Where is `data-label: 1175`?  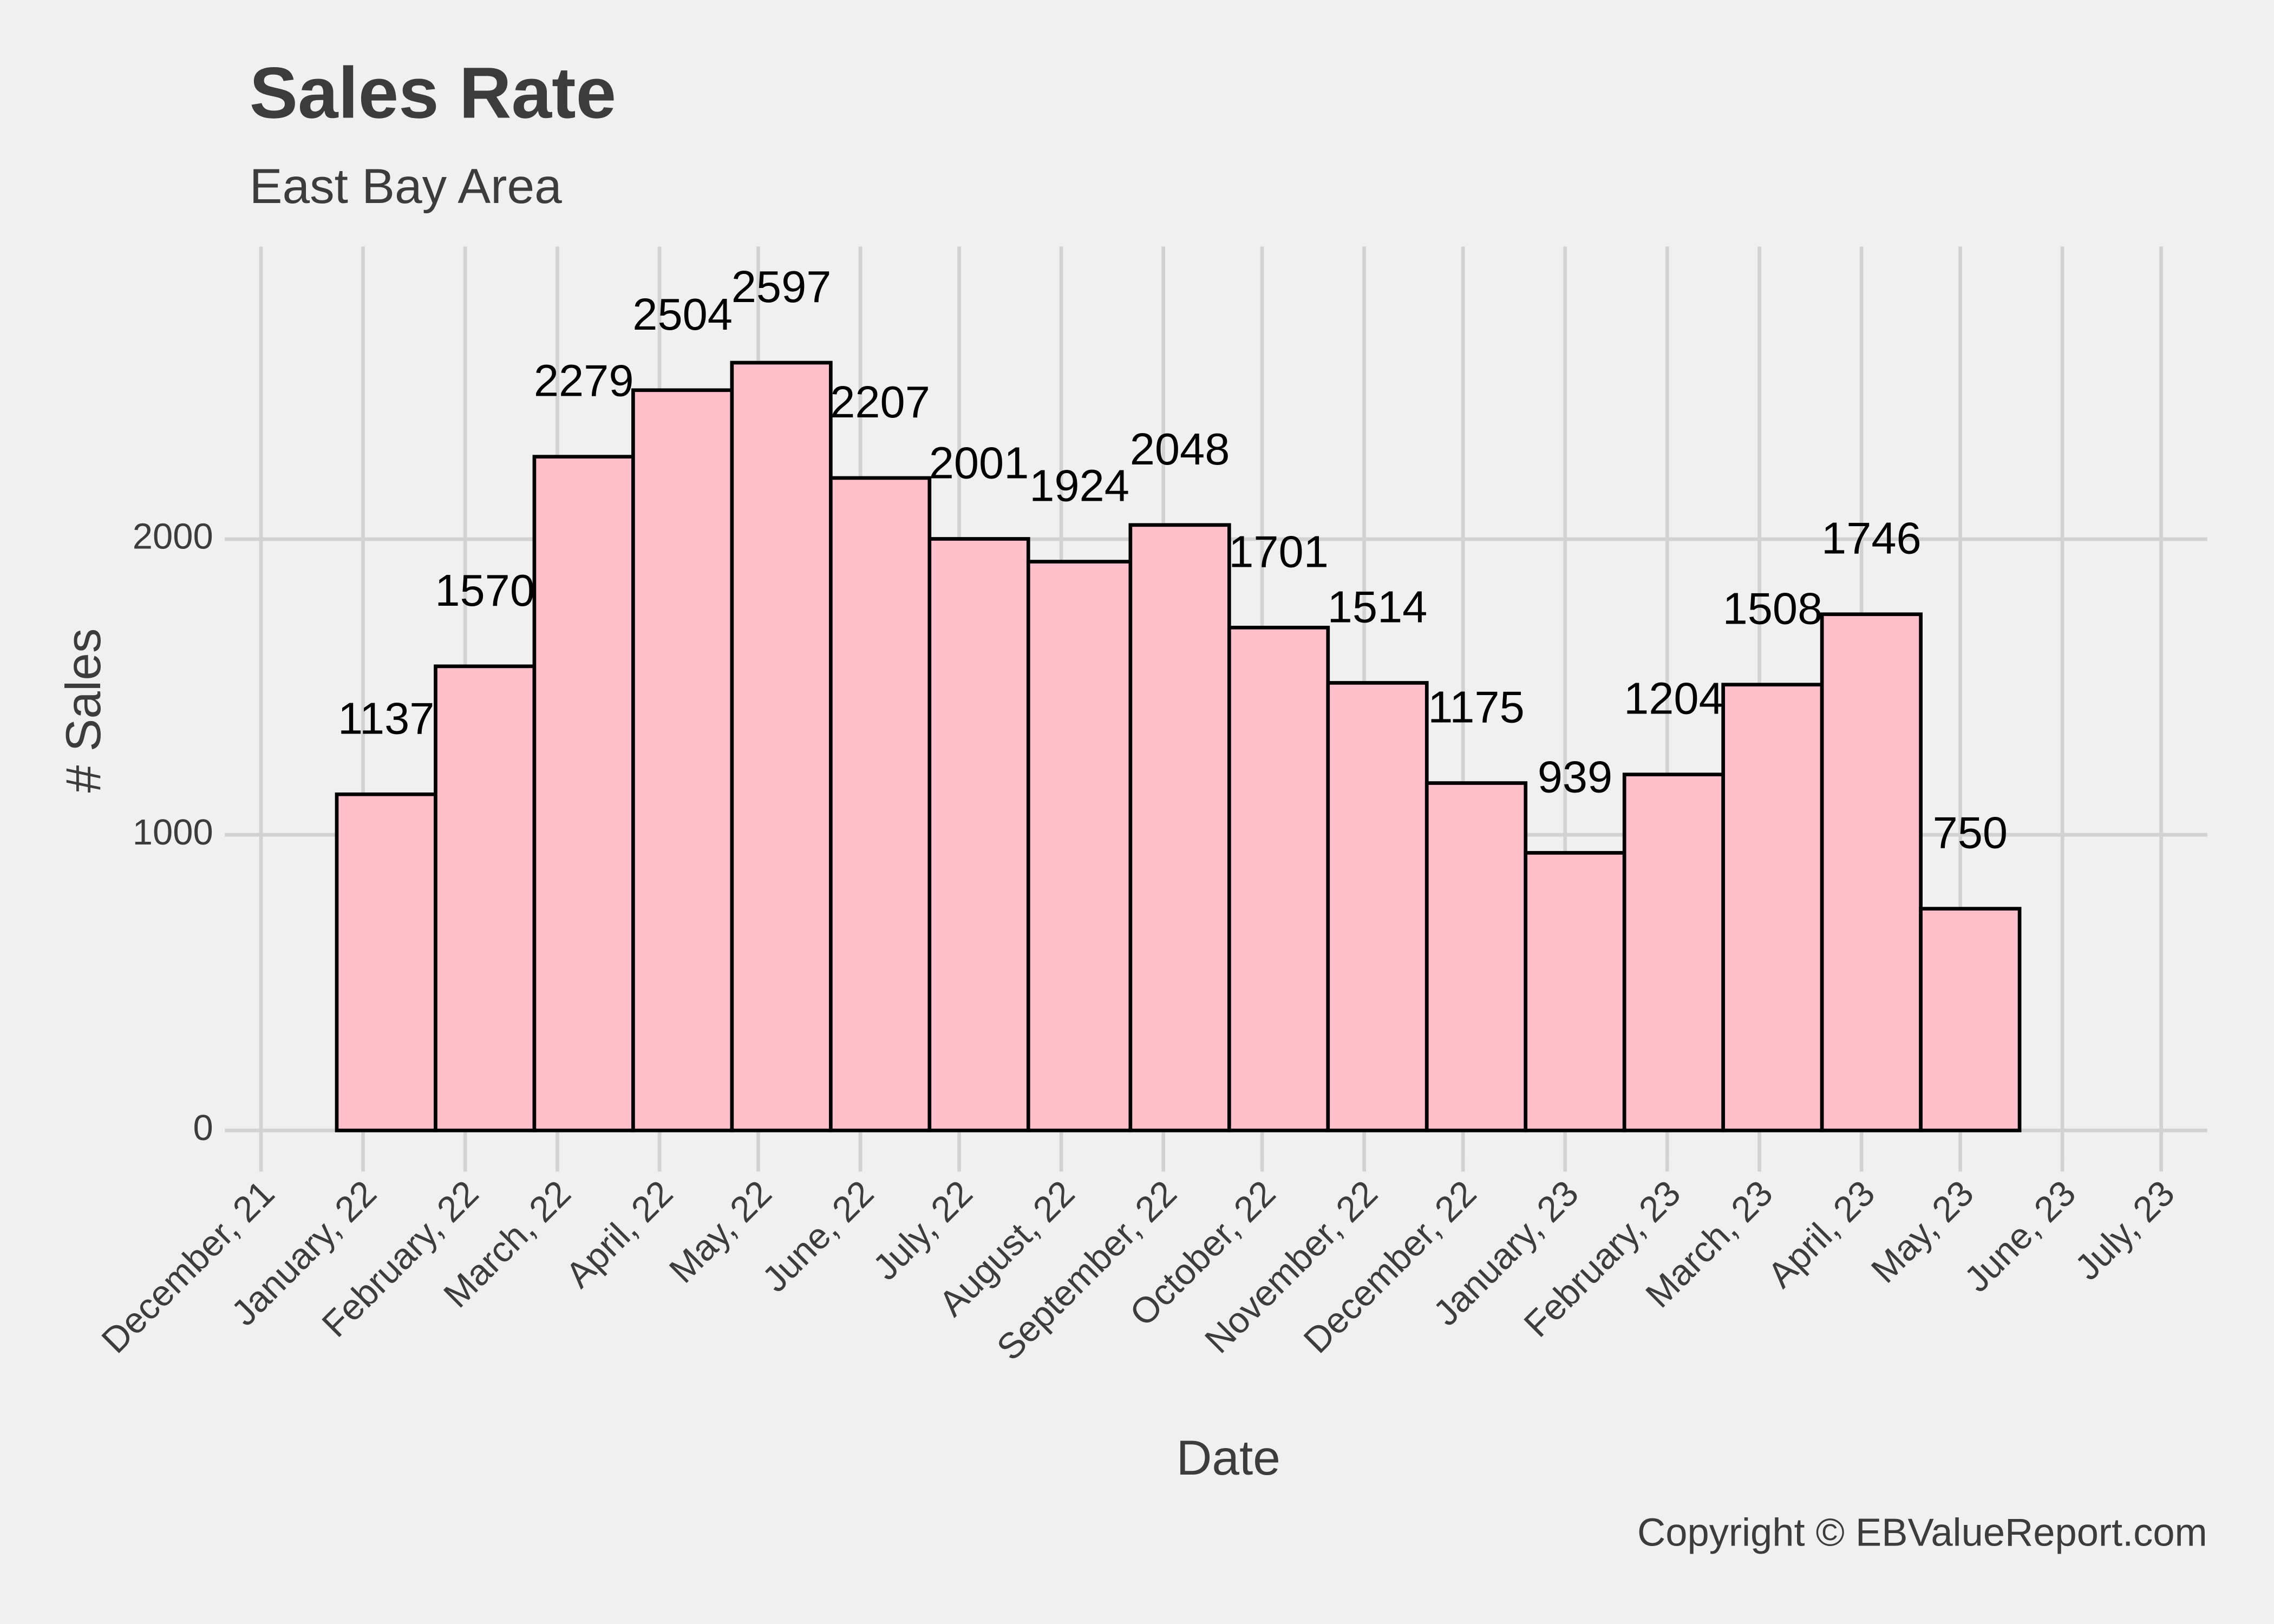 data-label: 1175 is located at coordinates (1477, 707).